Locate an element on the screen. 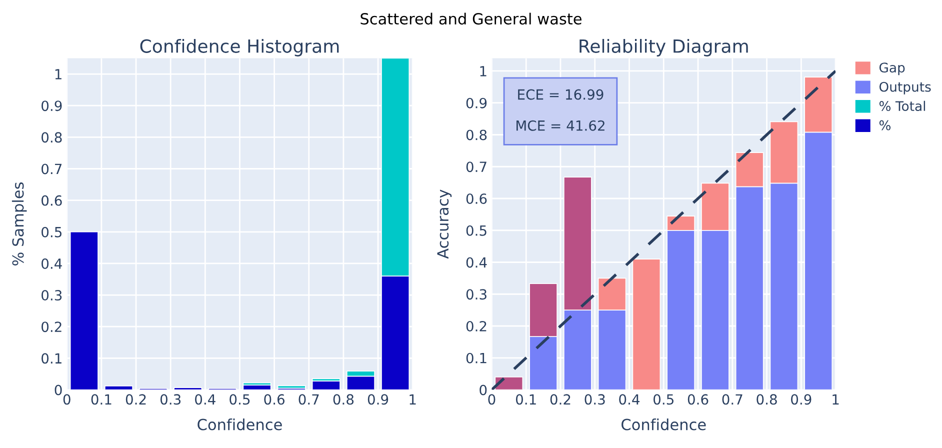  legend-label: Outputs is located at coordinates (905, 88).